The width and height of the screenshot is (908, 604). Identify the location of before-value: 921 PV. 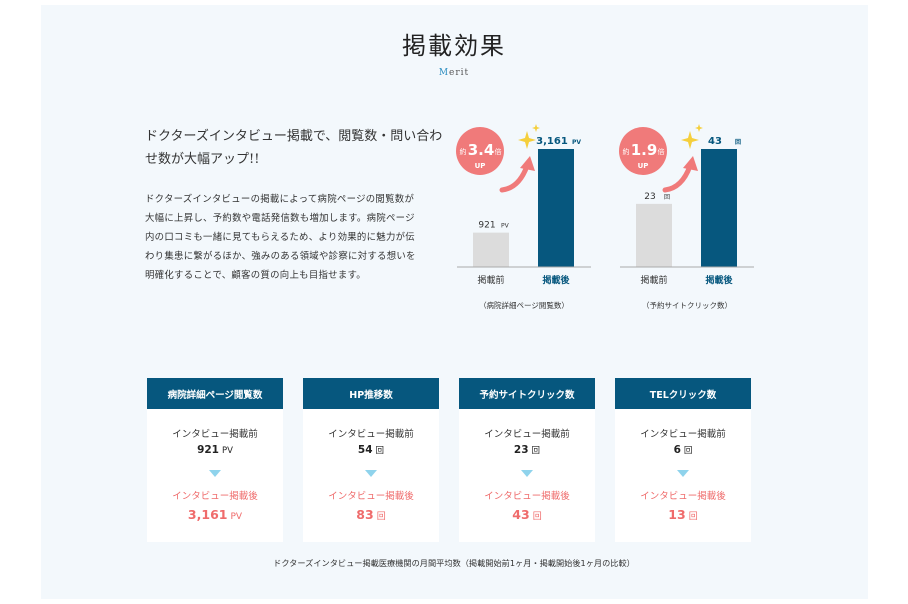
(215, 450).